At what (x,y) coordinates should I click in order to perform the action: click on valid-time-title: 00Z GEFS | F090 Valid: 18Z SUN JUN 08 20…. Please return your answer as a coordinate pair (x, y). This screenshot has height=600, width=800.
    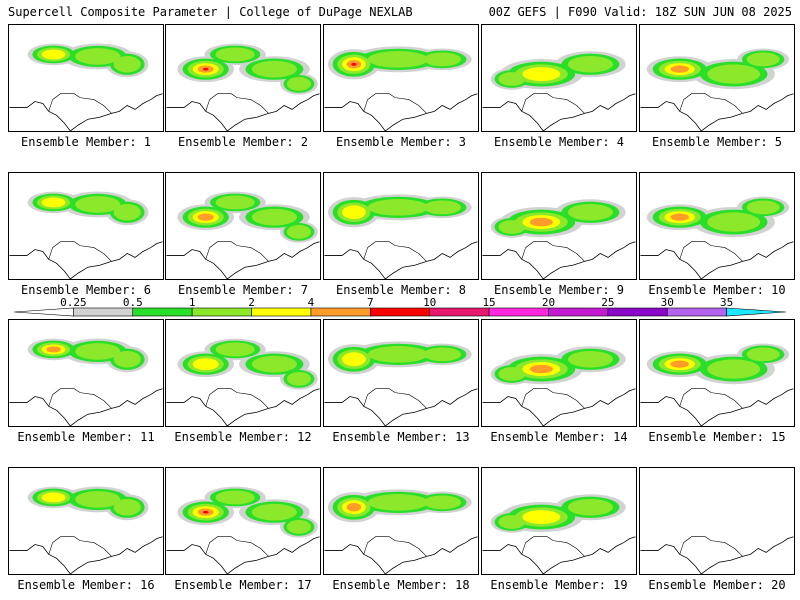
    Looking at the image, I should click on (640, 12).